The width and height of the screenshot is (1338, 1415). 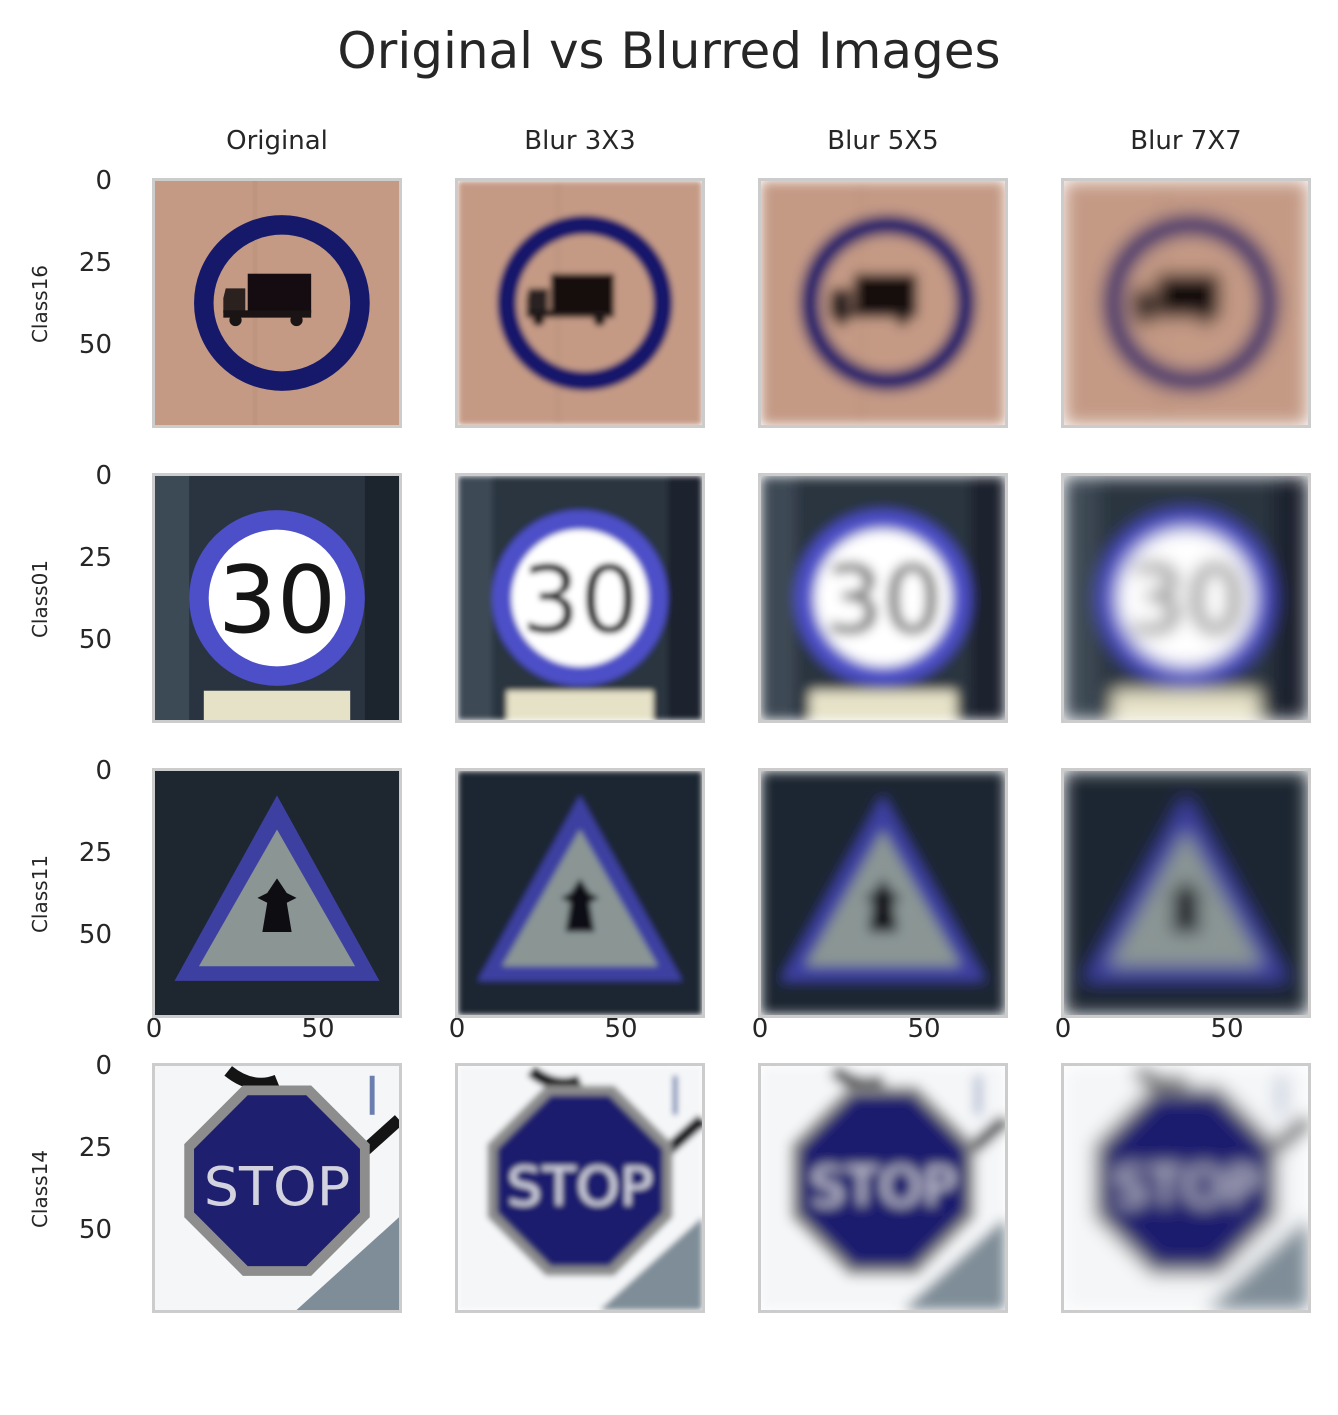 I want to click on image-class14-original: STOP, so click(x=277, y=1188).